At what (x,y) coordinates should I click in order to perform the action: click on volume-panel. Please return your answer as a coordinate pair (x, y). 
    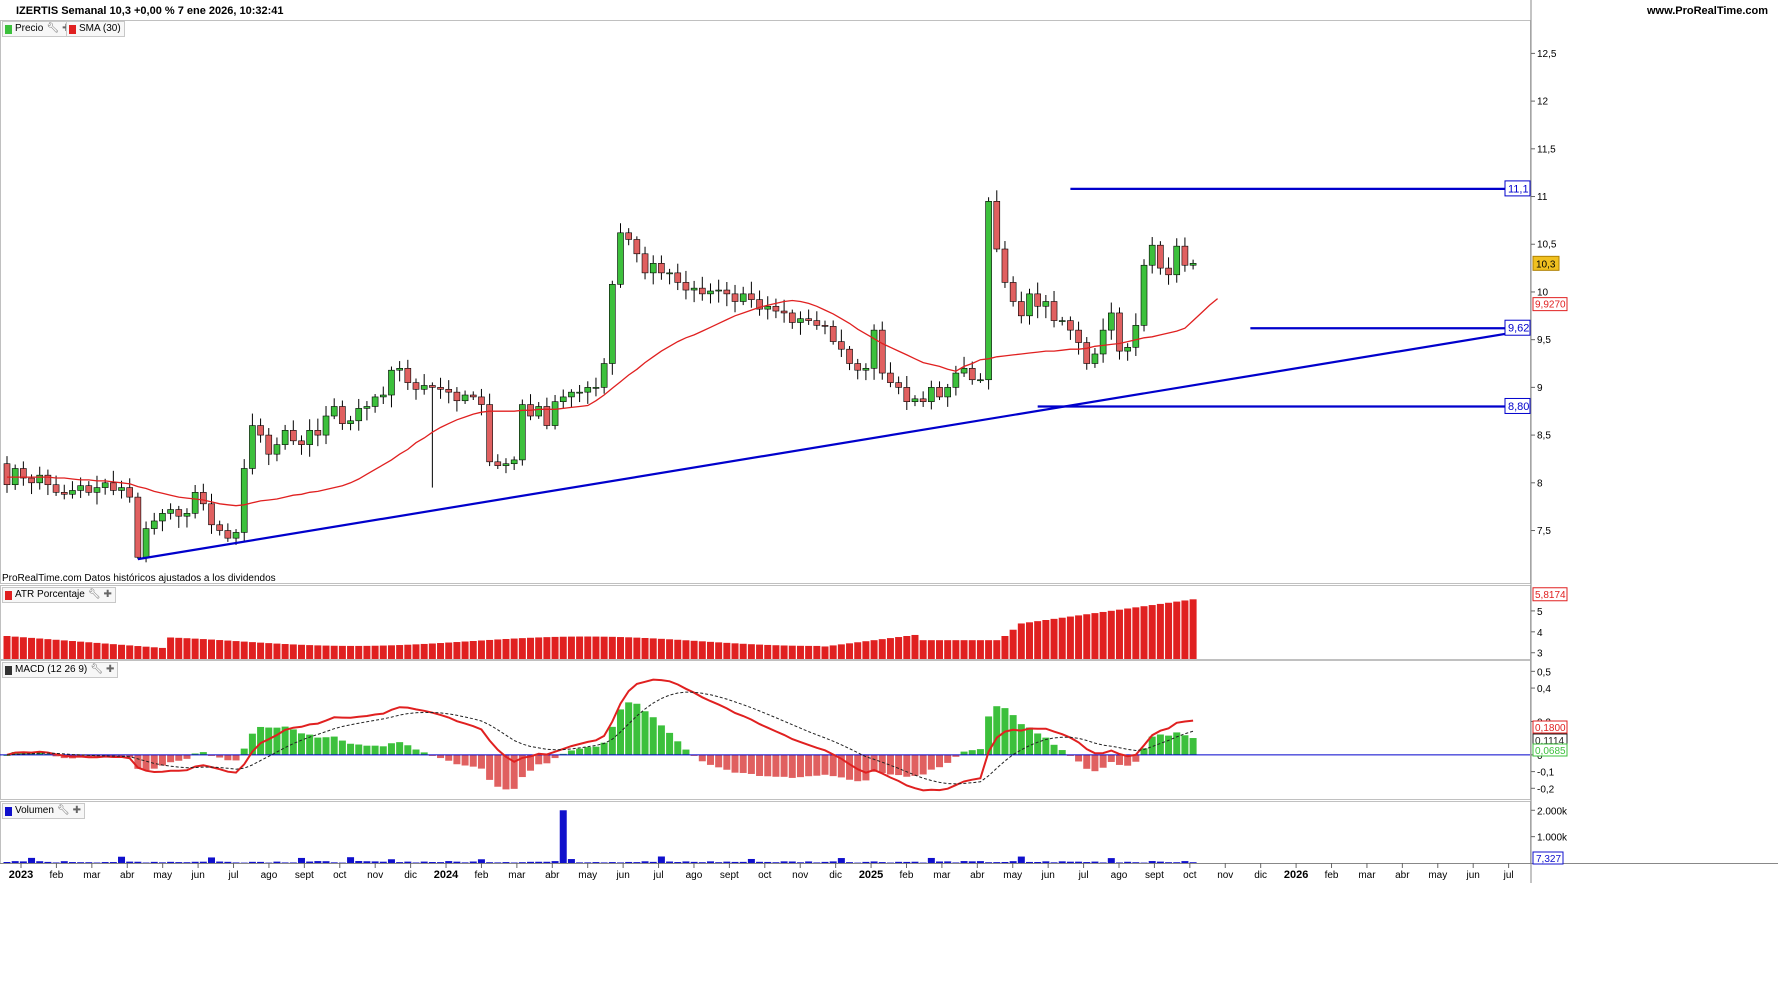
    Looking at the image, I should click on (600, 836).